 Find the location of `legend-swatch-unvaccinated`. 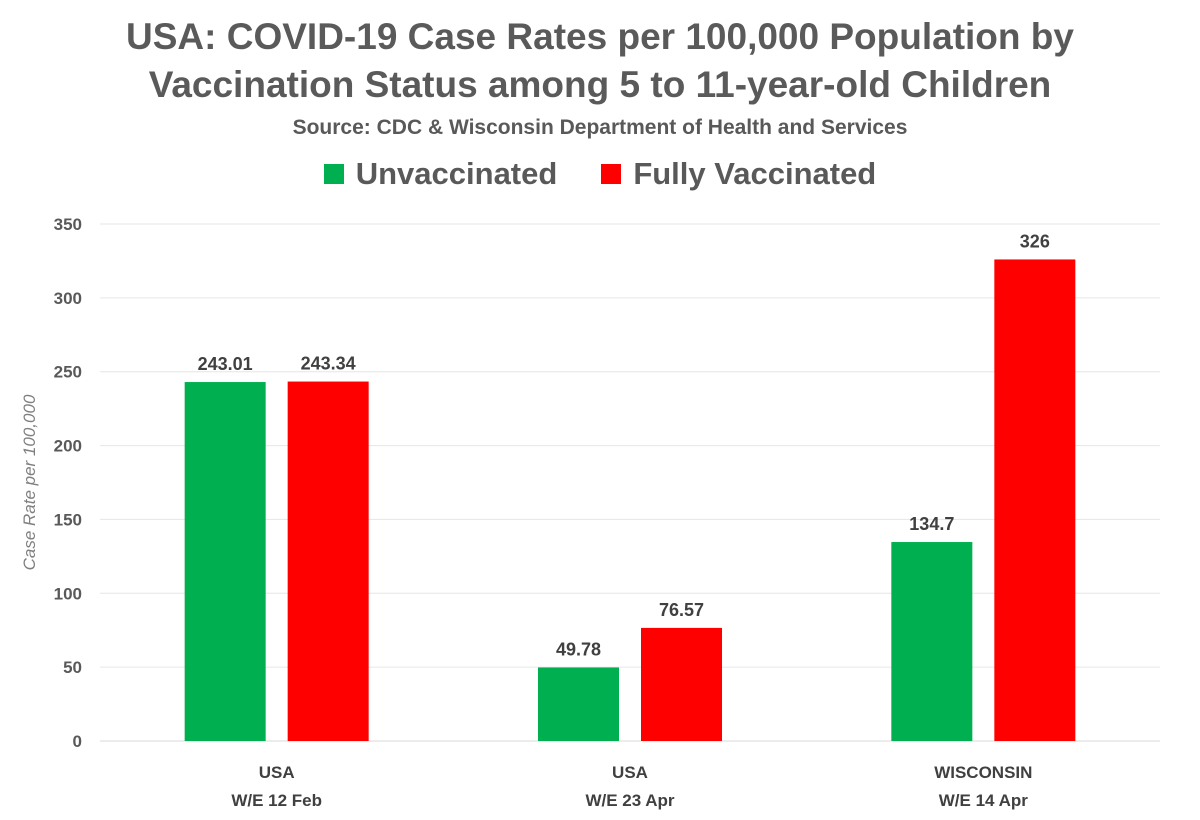

legend-swatch-unvaccinated is located at coordinates (333, 174).